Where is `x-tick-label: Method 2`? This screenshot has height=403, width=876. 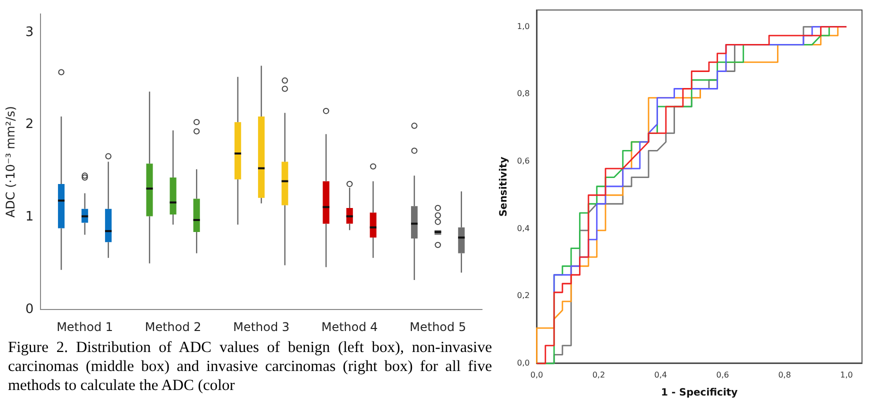 x-tick-label: Method 2 is located at coordinates (173, 327).